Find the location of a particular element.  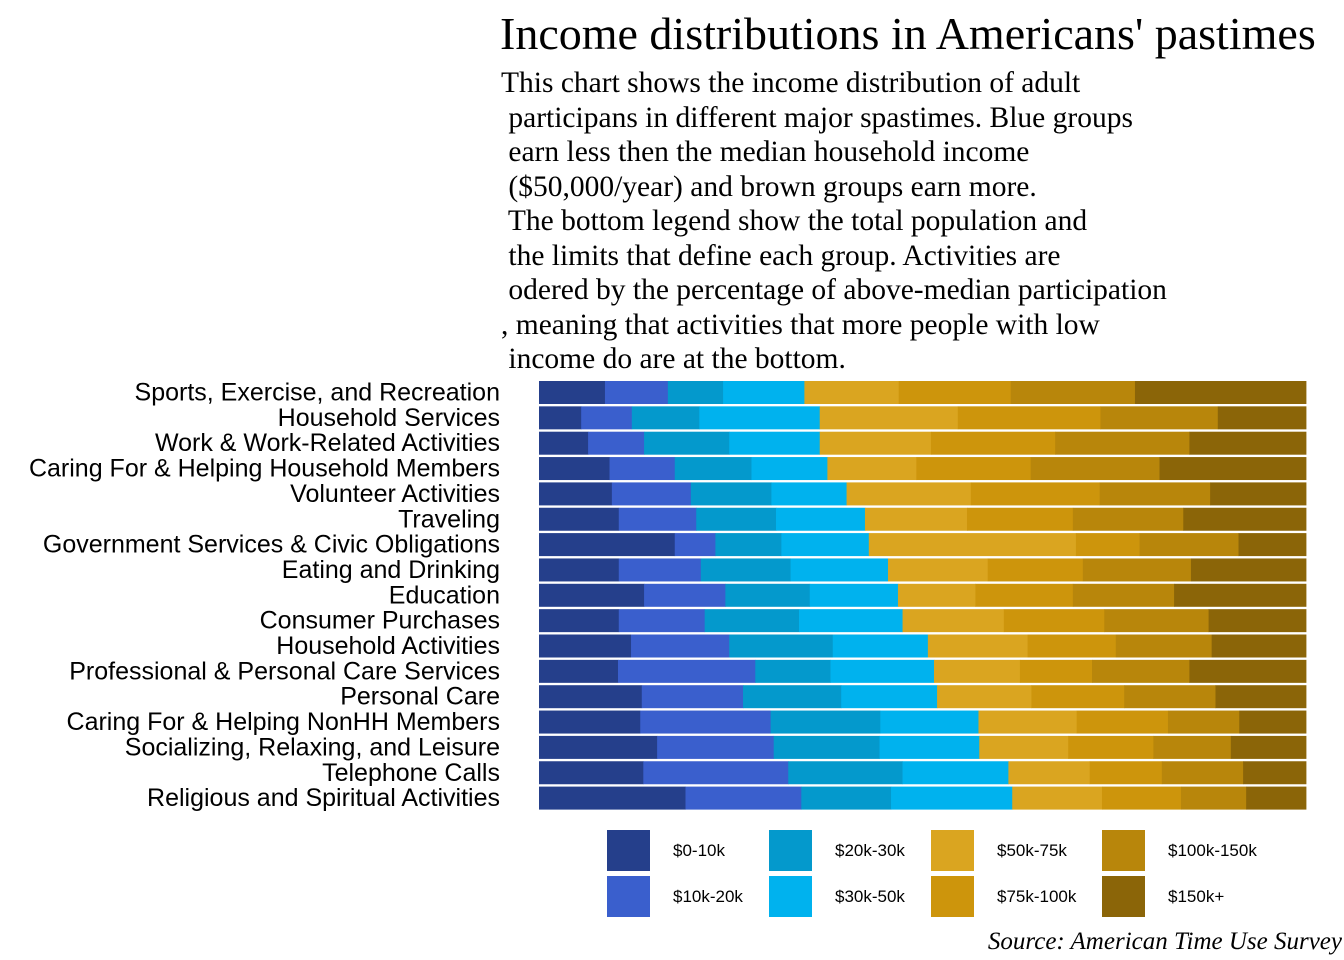

category-label: Education is located at coordinates (444, 595).